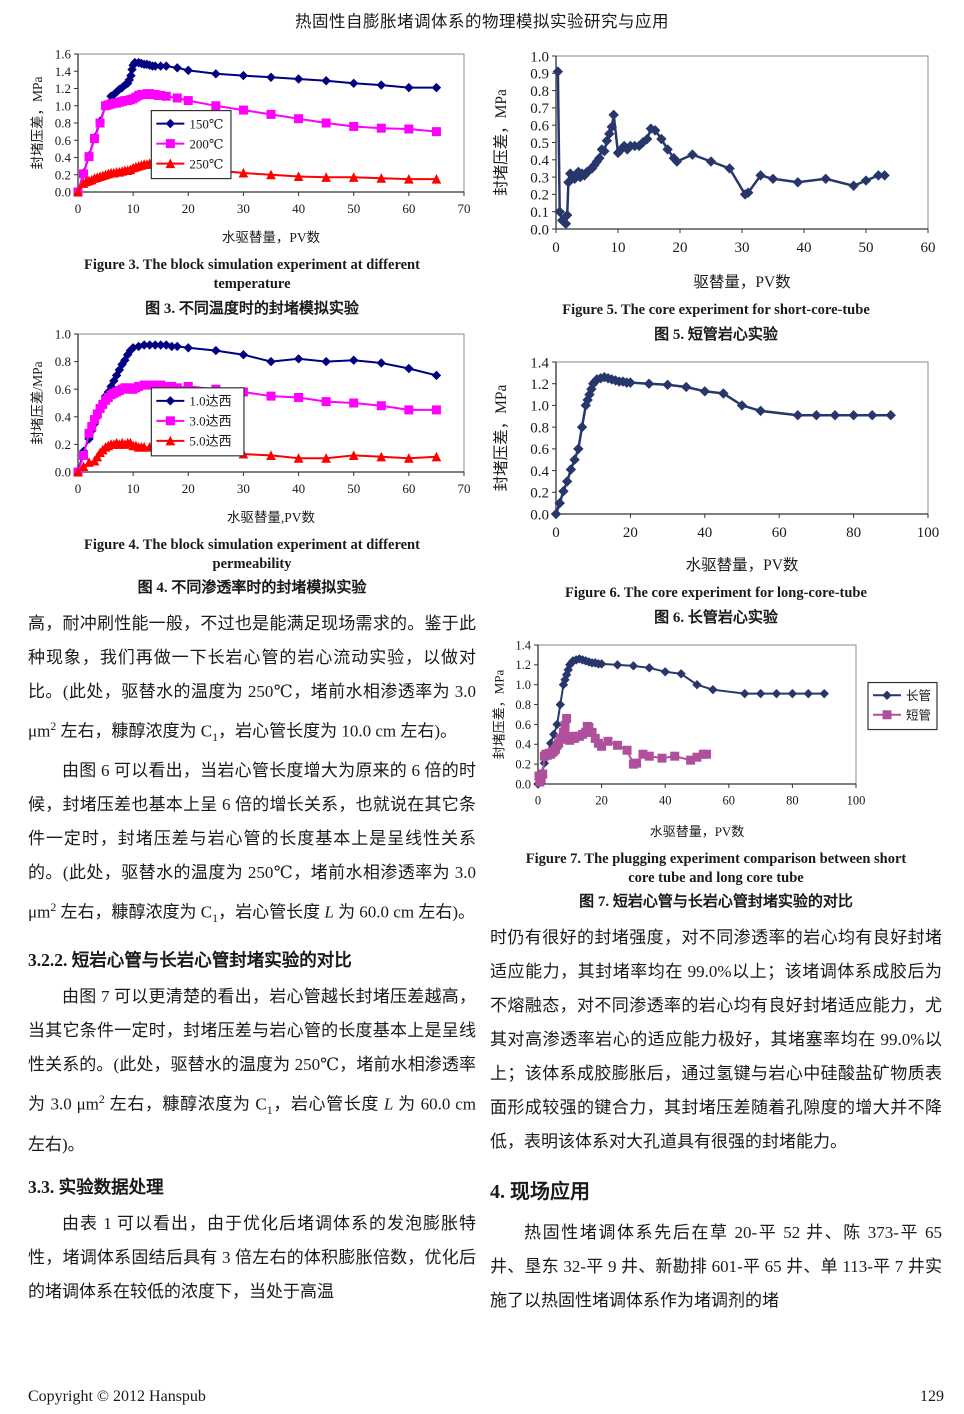 The height and width of the screenshot is (1414, 964). I want to click on svg-text: 1.6, so click(63, 55).